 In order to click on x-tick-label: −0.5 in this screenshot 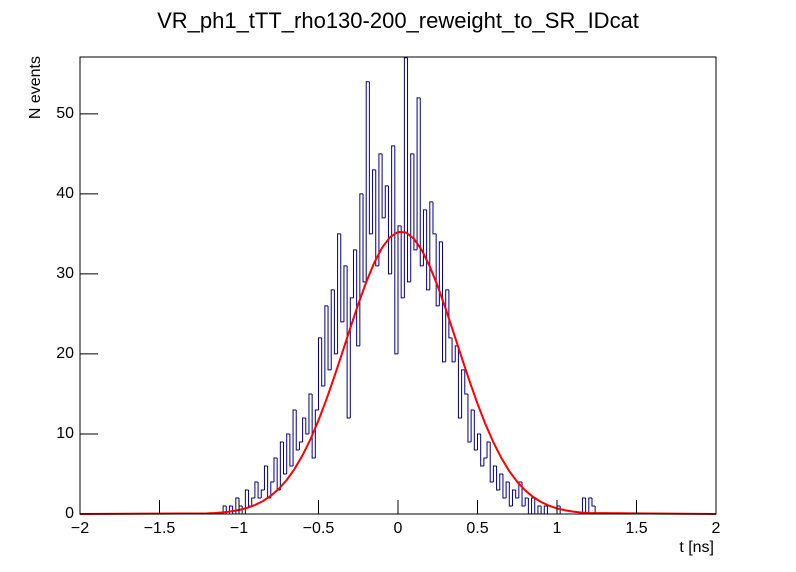, I will do `click(319, 528)`.